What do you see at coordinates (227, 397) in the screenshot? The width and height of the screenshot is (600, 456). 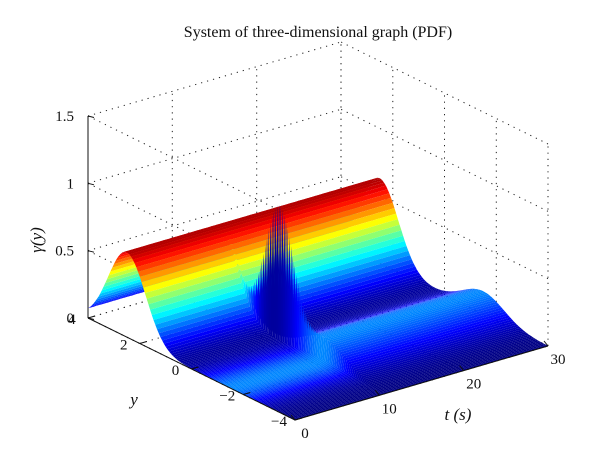 I see `y-tick-label: −2` at bounding box center [227, 397].